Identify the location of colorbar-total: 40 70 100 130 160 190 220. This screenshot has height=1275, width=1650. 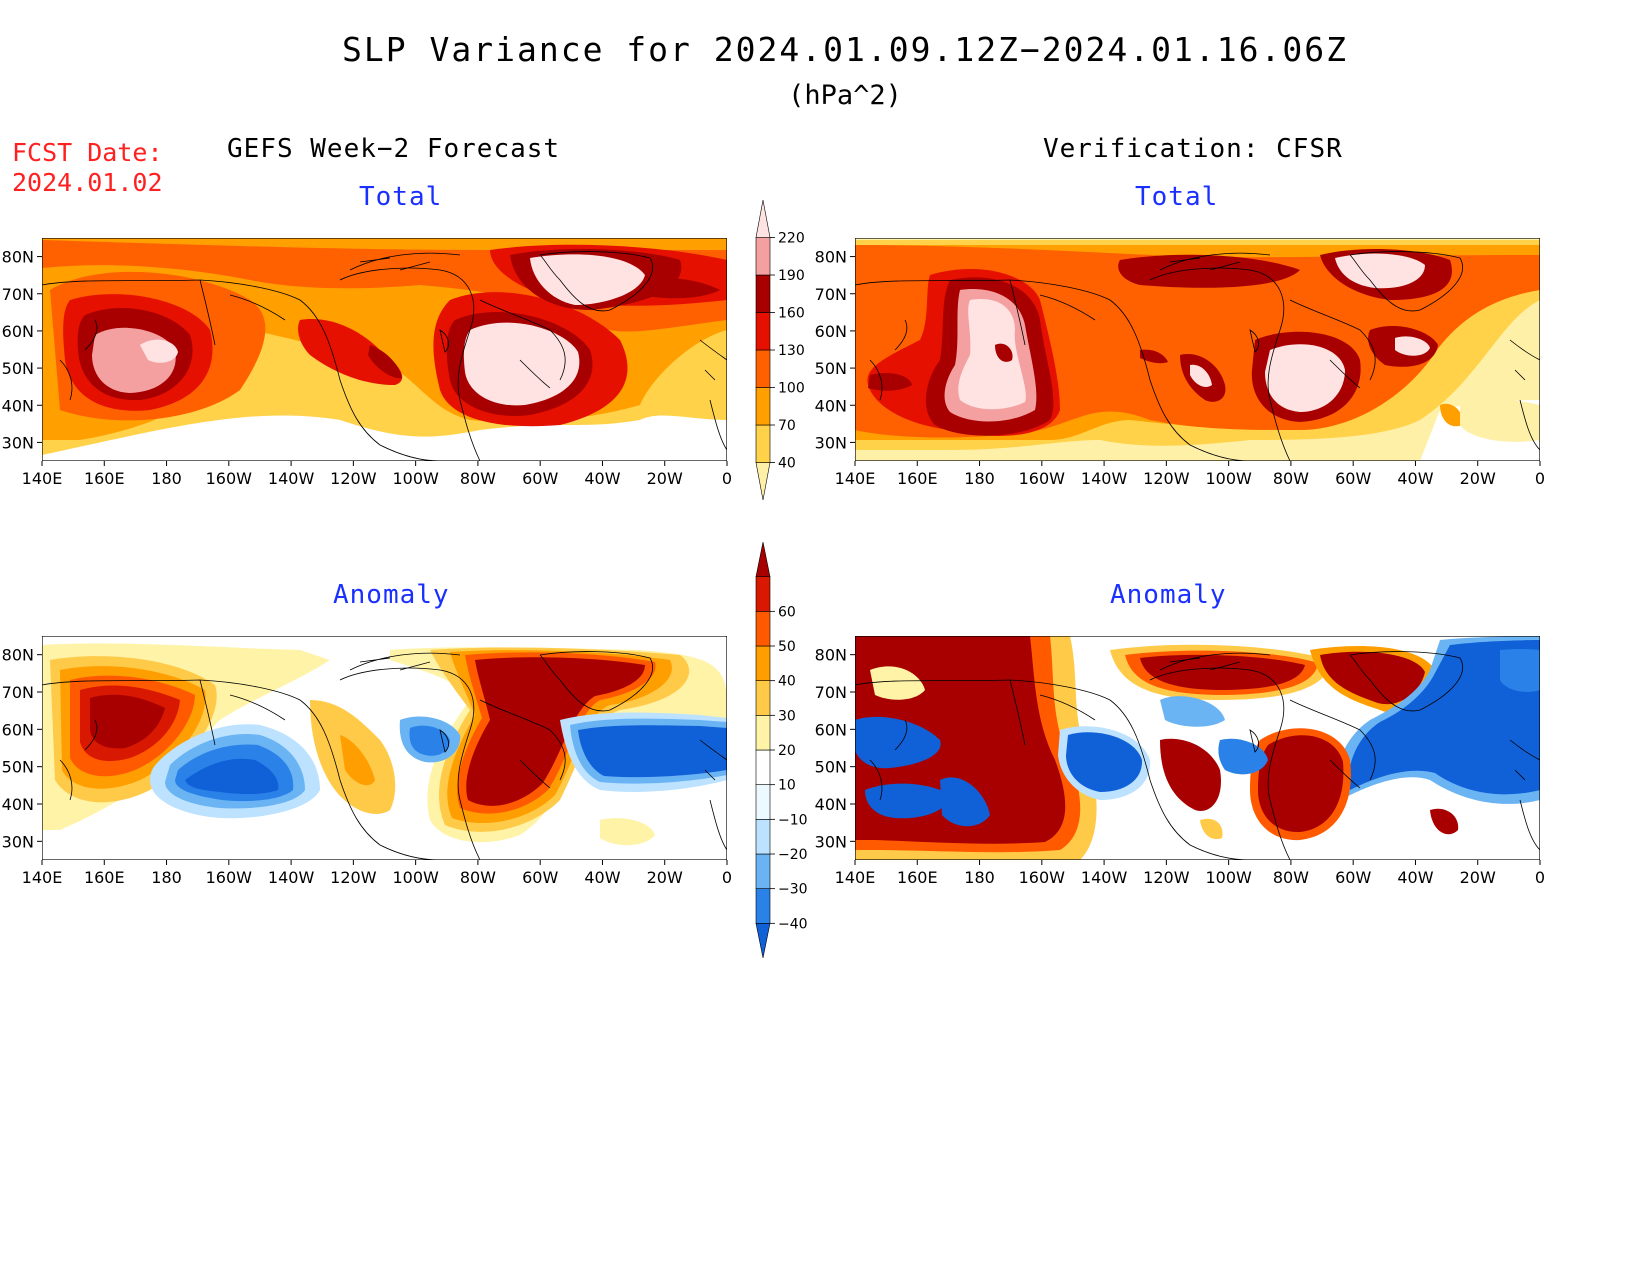
(780, 350).